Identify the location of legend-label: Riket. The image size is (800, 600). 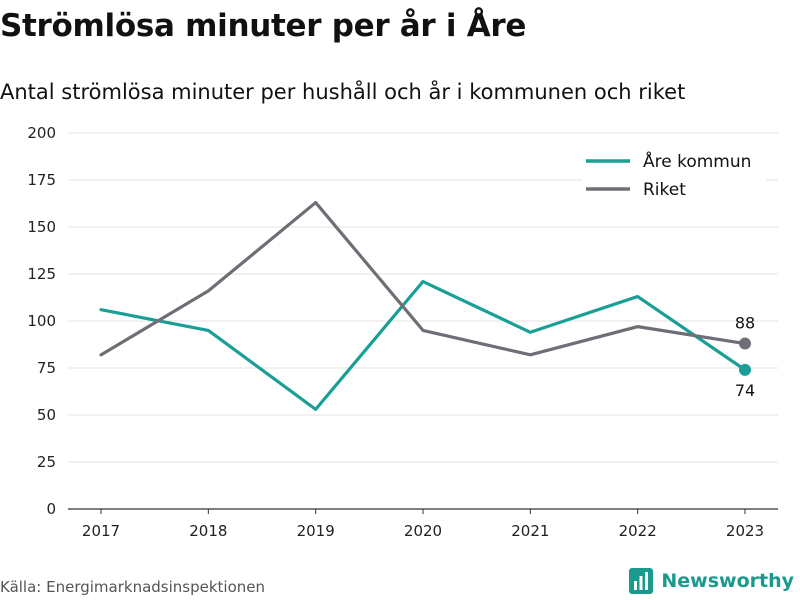
(664, 190).